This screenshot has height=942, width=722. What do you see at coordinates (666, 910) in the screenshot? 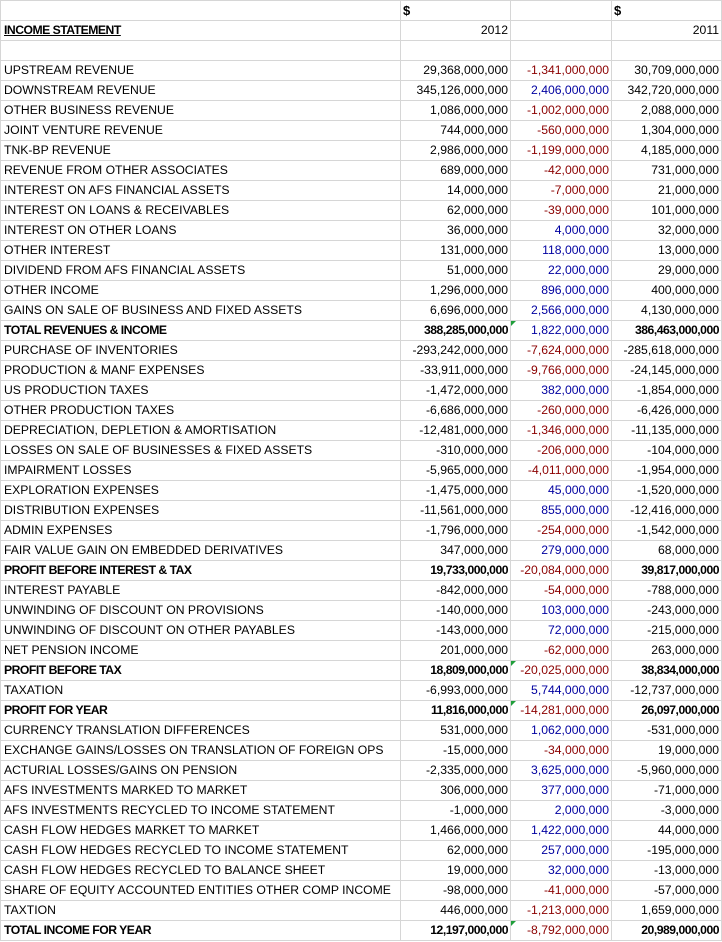
I see `value-2011-cell: 1,659,000,000` at bounding box center [666, 910].